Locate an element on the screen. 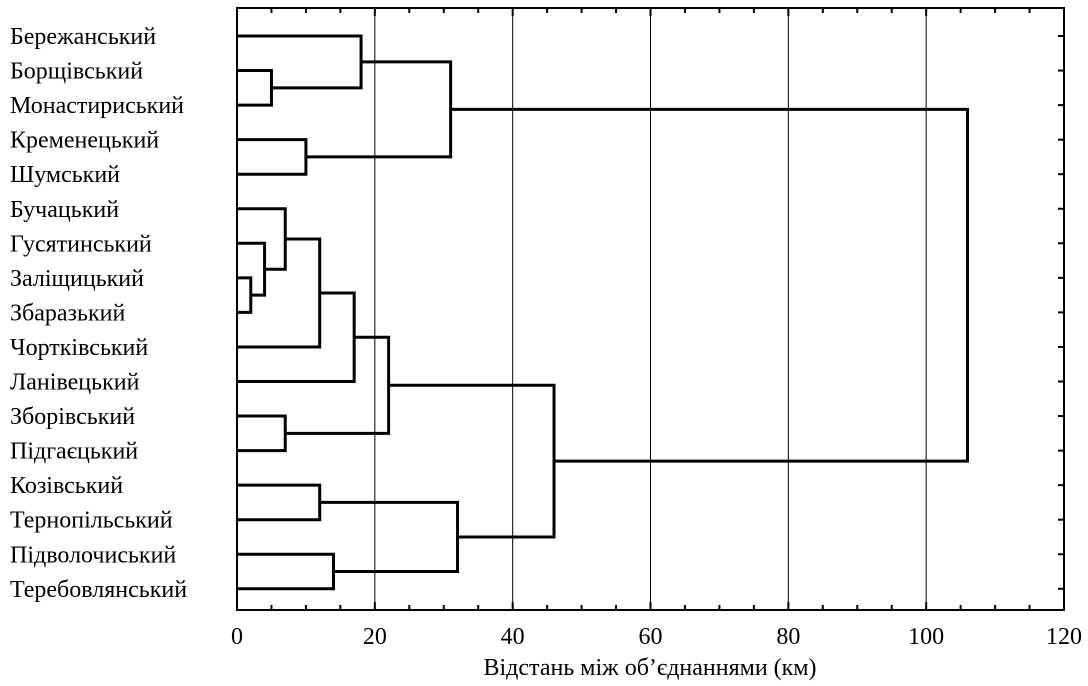 The width and height of the screenshot is (1088, 686). x-tick-labels: 0 20 40 60 80 100 120 is located at coordinates (656, 637).